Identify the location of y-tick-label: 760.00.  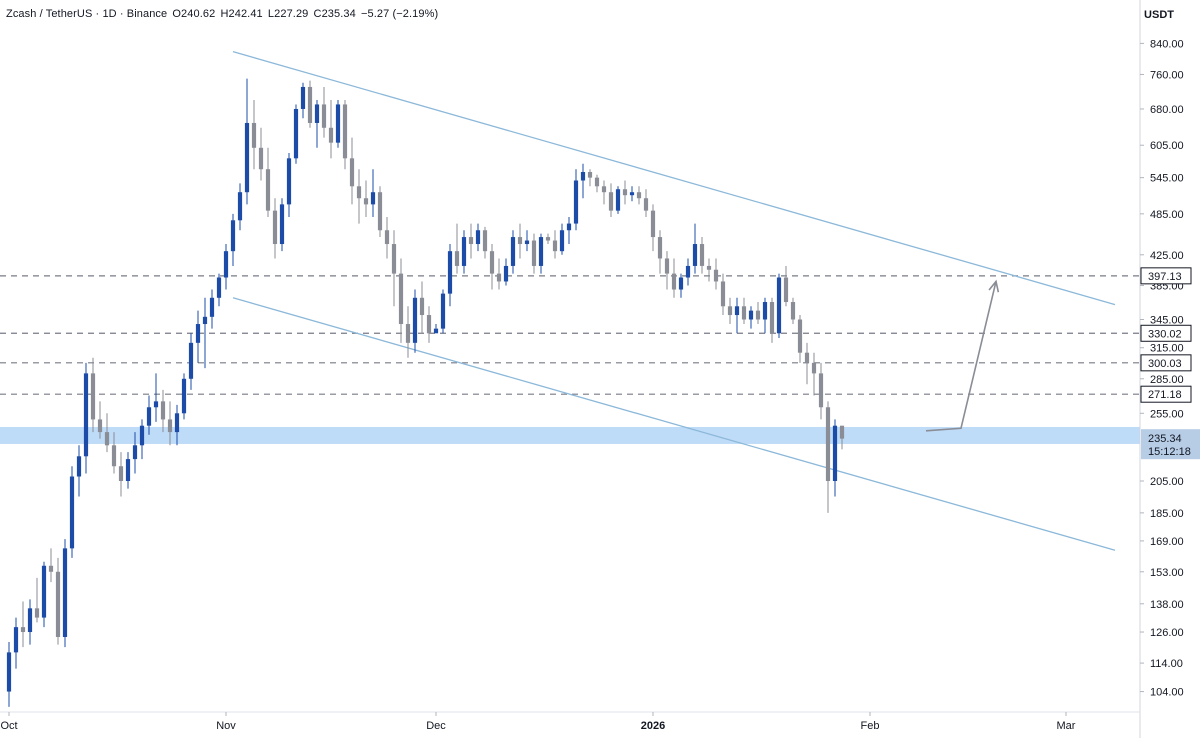
(1167, 75).